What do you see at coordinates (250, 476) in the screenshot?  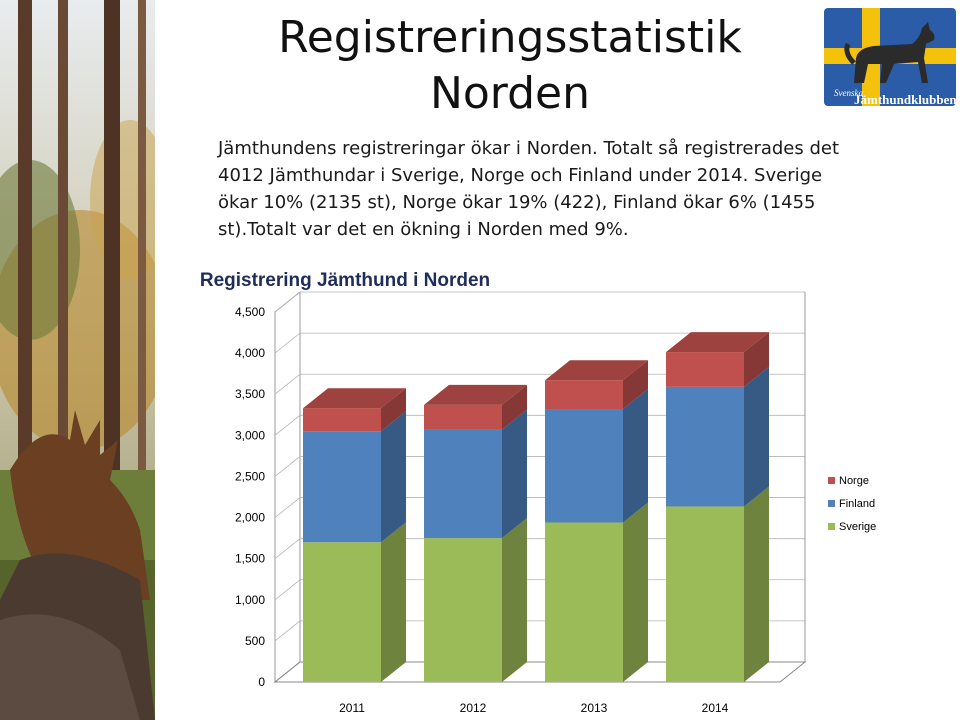 I see `y-tick-label: 2,500` at bounding box center [250, 476].